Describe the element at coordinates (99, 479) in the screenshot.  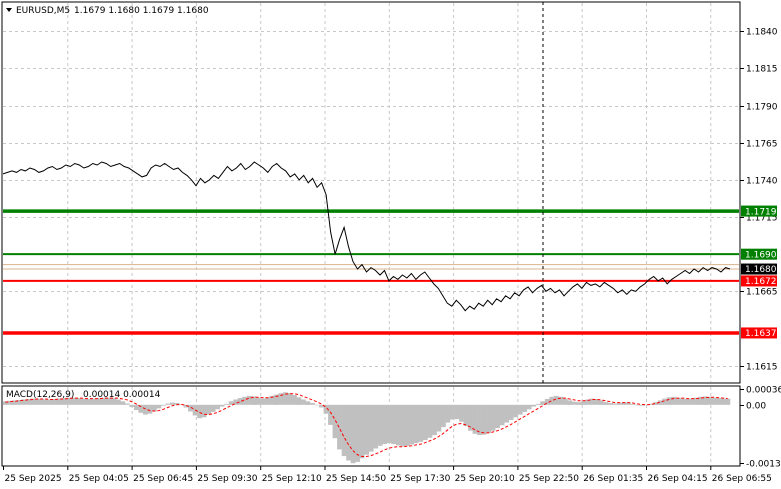
I see `time-axis-label: 25 Sep 04:05` at that location.